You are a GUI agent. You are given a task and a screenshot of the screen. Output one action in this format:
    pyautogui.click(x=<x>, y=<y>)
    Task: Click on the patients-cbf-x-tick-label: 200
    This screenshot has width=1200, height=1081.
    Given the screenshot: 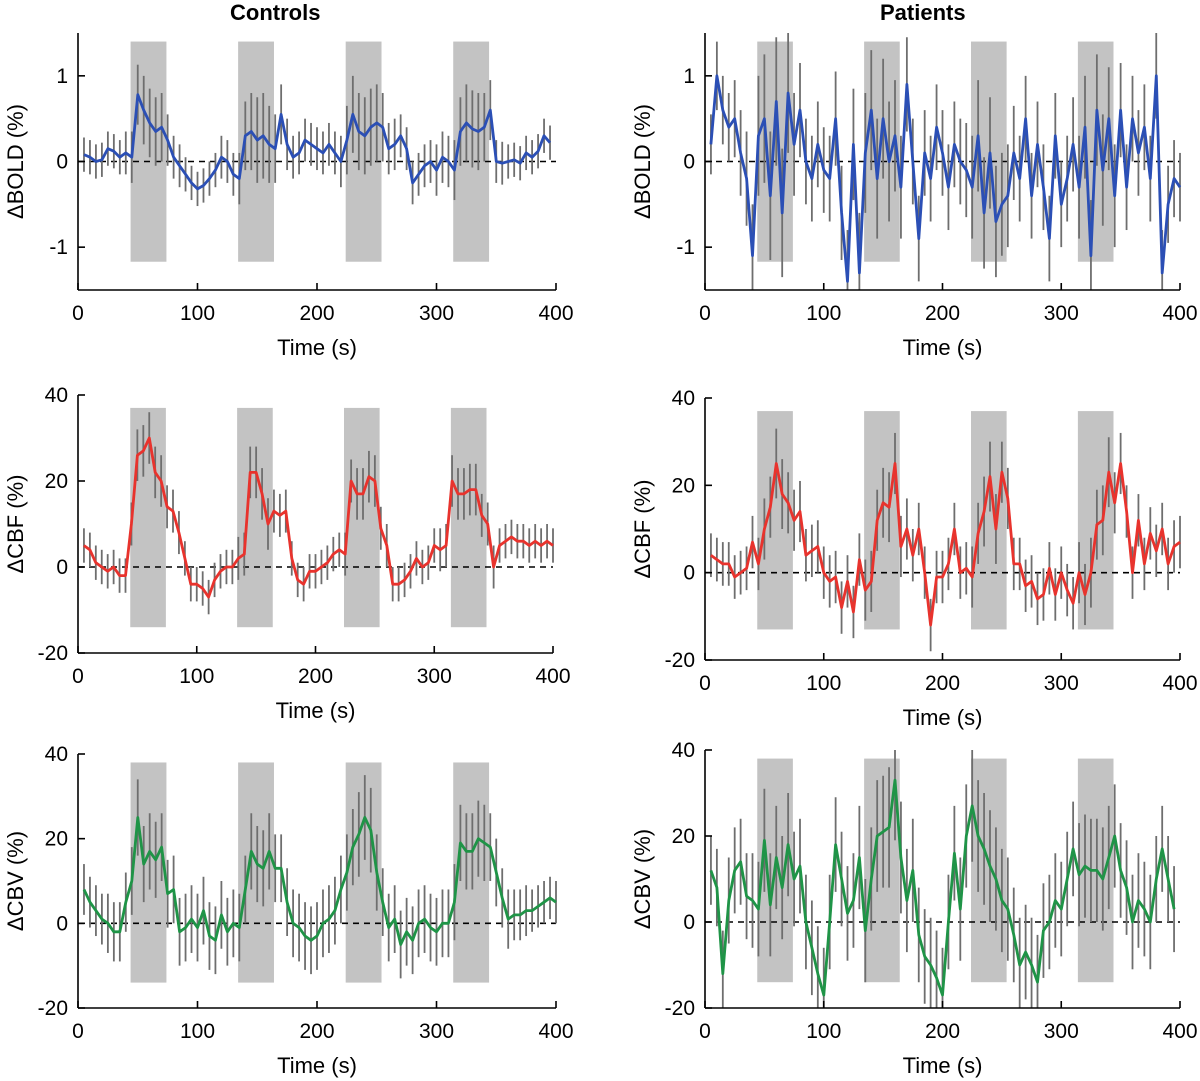 What is the action you would take?
    pyautogui.click(x=942, y=683)
    